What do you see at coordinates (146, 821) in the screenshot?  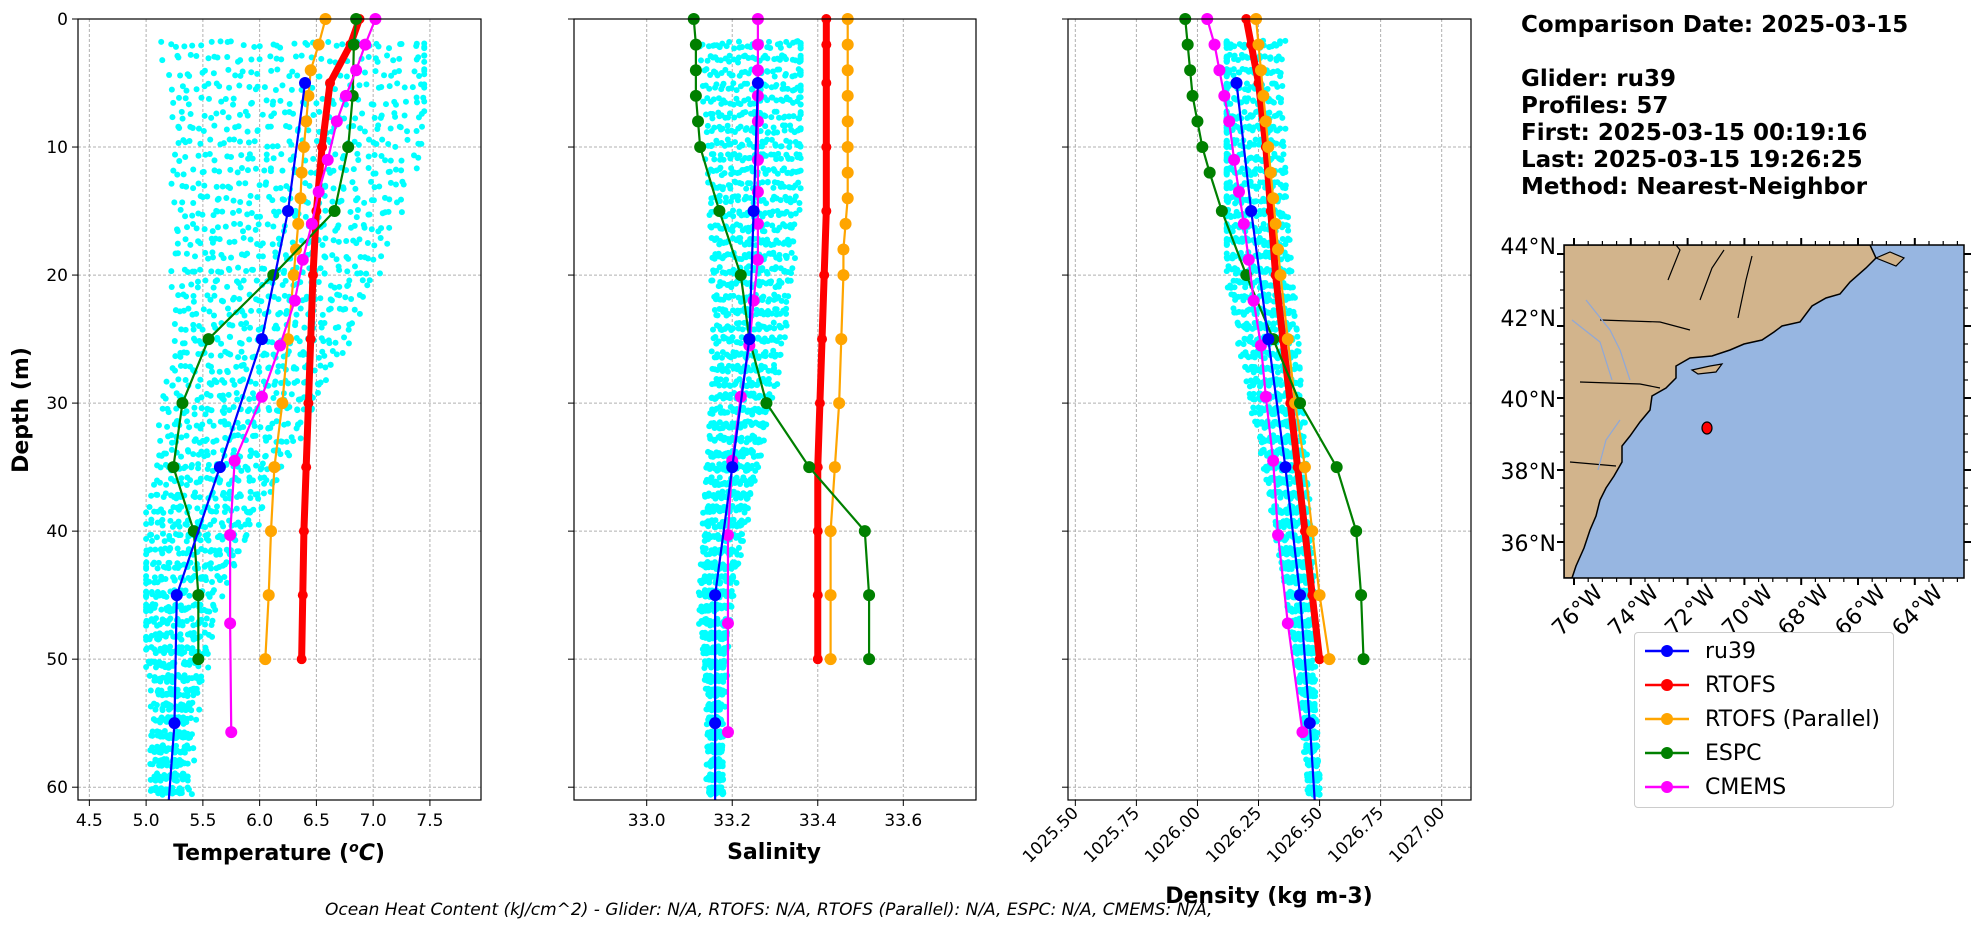 I see `temperature-xtick-label: 5.0` at bounding box center [146, 821].